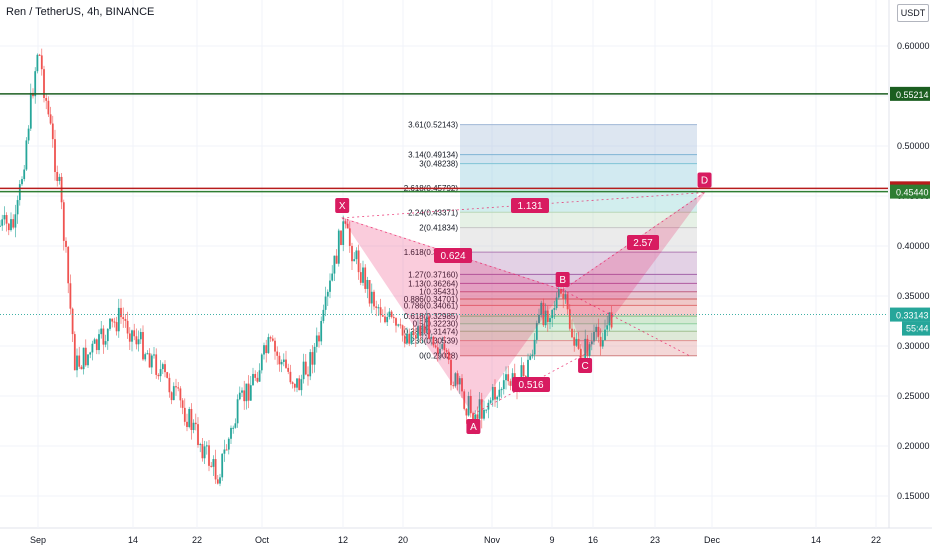  Describe the element at coordinates (343, 540) in the screenshot. I see `x-tick-label: 12` at that location.